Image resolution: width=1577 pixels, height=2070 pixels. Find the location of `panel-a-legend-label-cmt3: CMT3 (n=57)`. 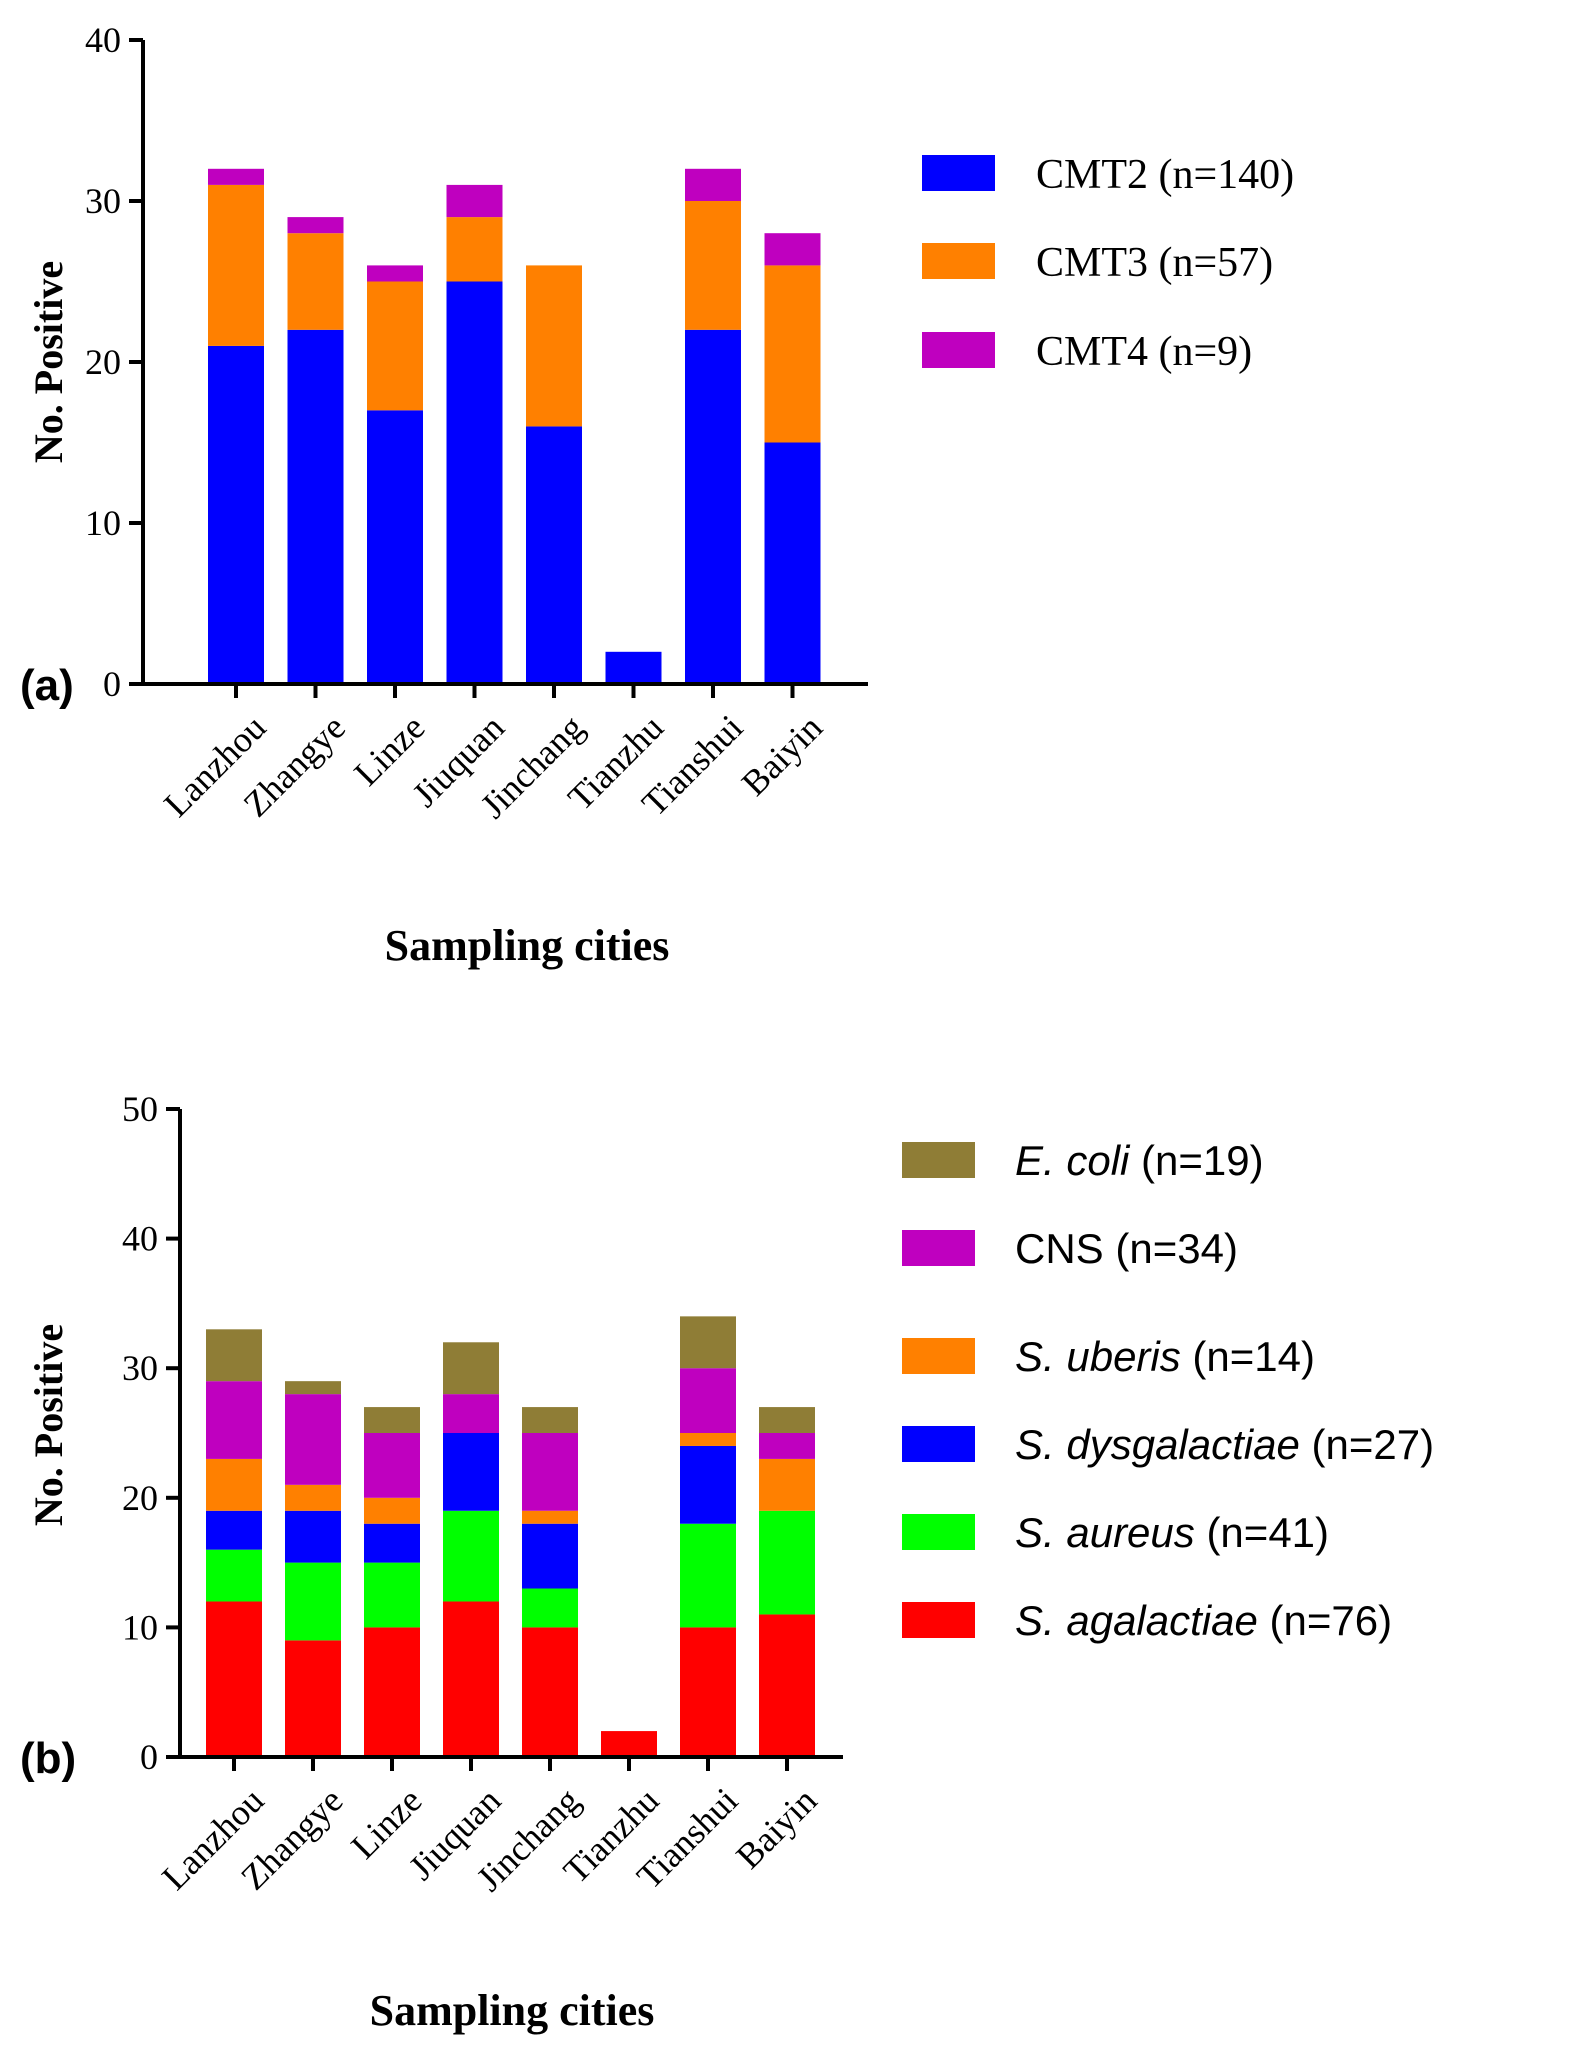

panel-a-legend-label-cmt3: CMT3 (n=57) is located at coordinates (1154, 263).